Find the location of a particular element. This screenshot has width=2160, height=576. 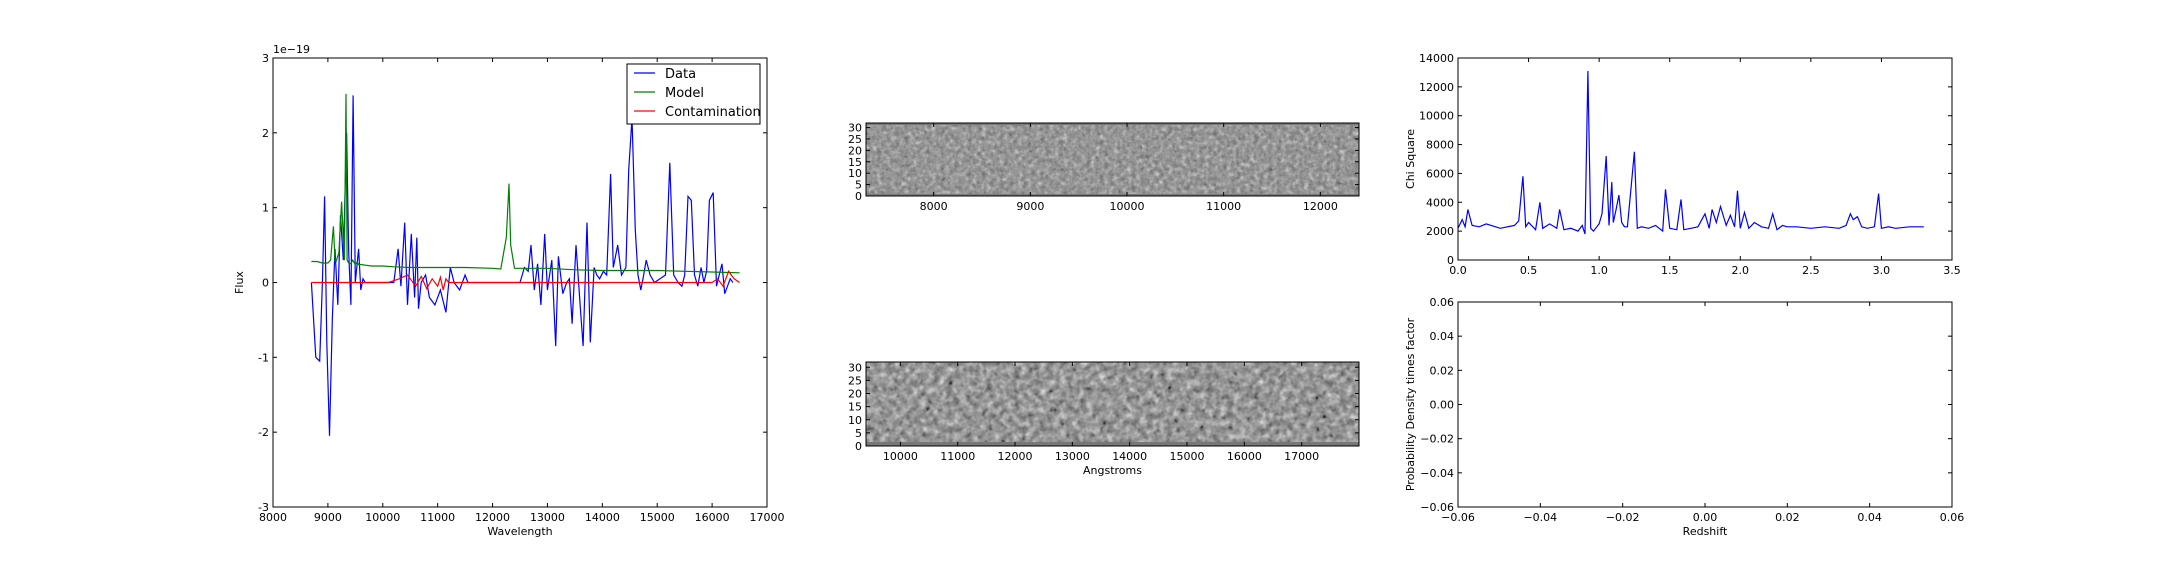

x-tick-label: 1.5 is located at coordinates (1670, 270).